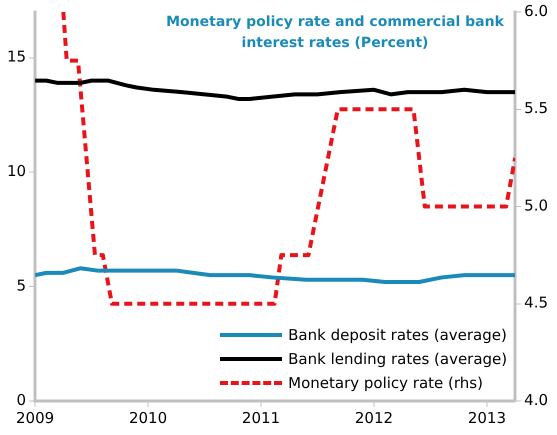  I want to click on legend-label: Bank deposit rates (average), so click(397, 335).